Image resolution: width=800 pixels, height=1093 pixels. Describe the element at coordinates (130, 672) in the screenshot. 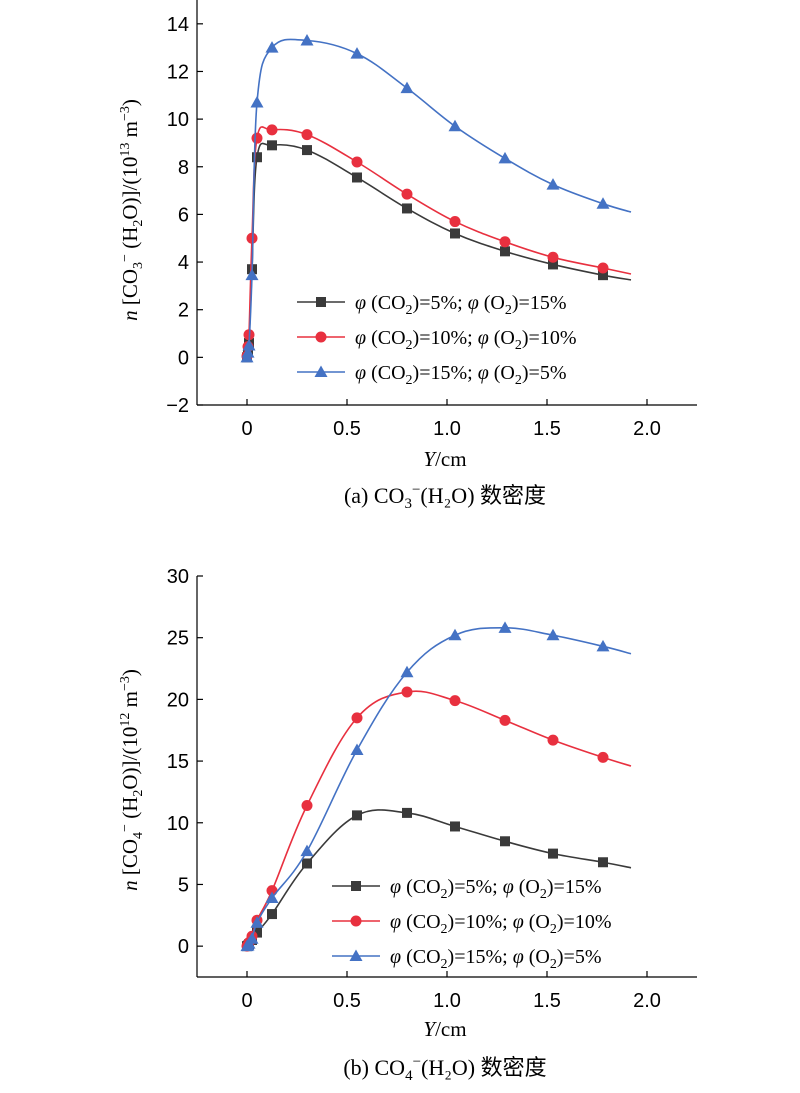

I see `y-axis-label-run: )` at that location.